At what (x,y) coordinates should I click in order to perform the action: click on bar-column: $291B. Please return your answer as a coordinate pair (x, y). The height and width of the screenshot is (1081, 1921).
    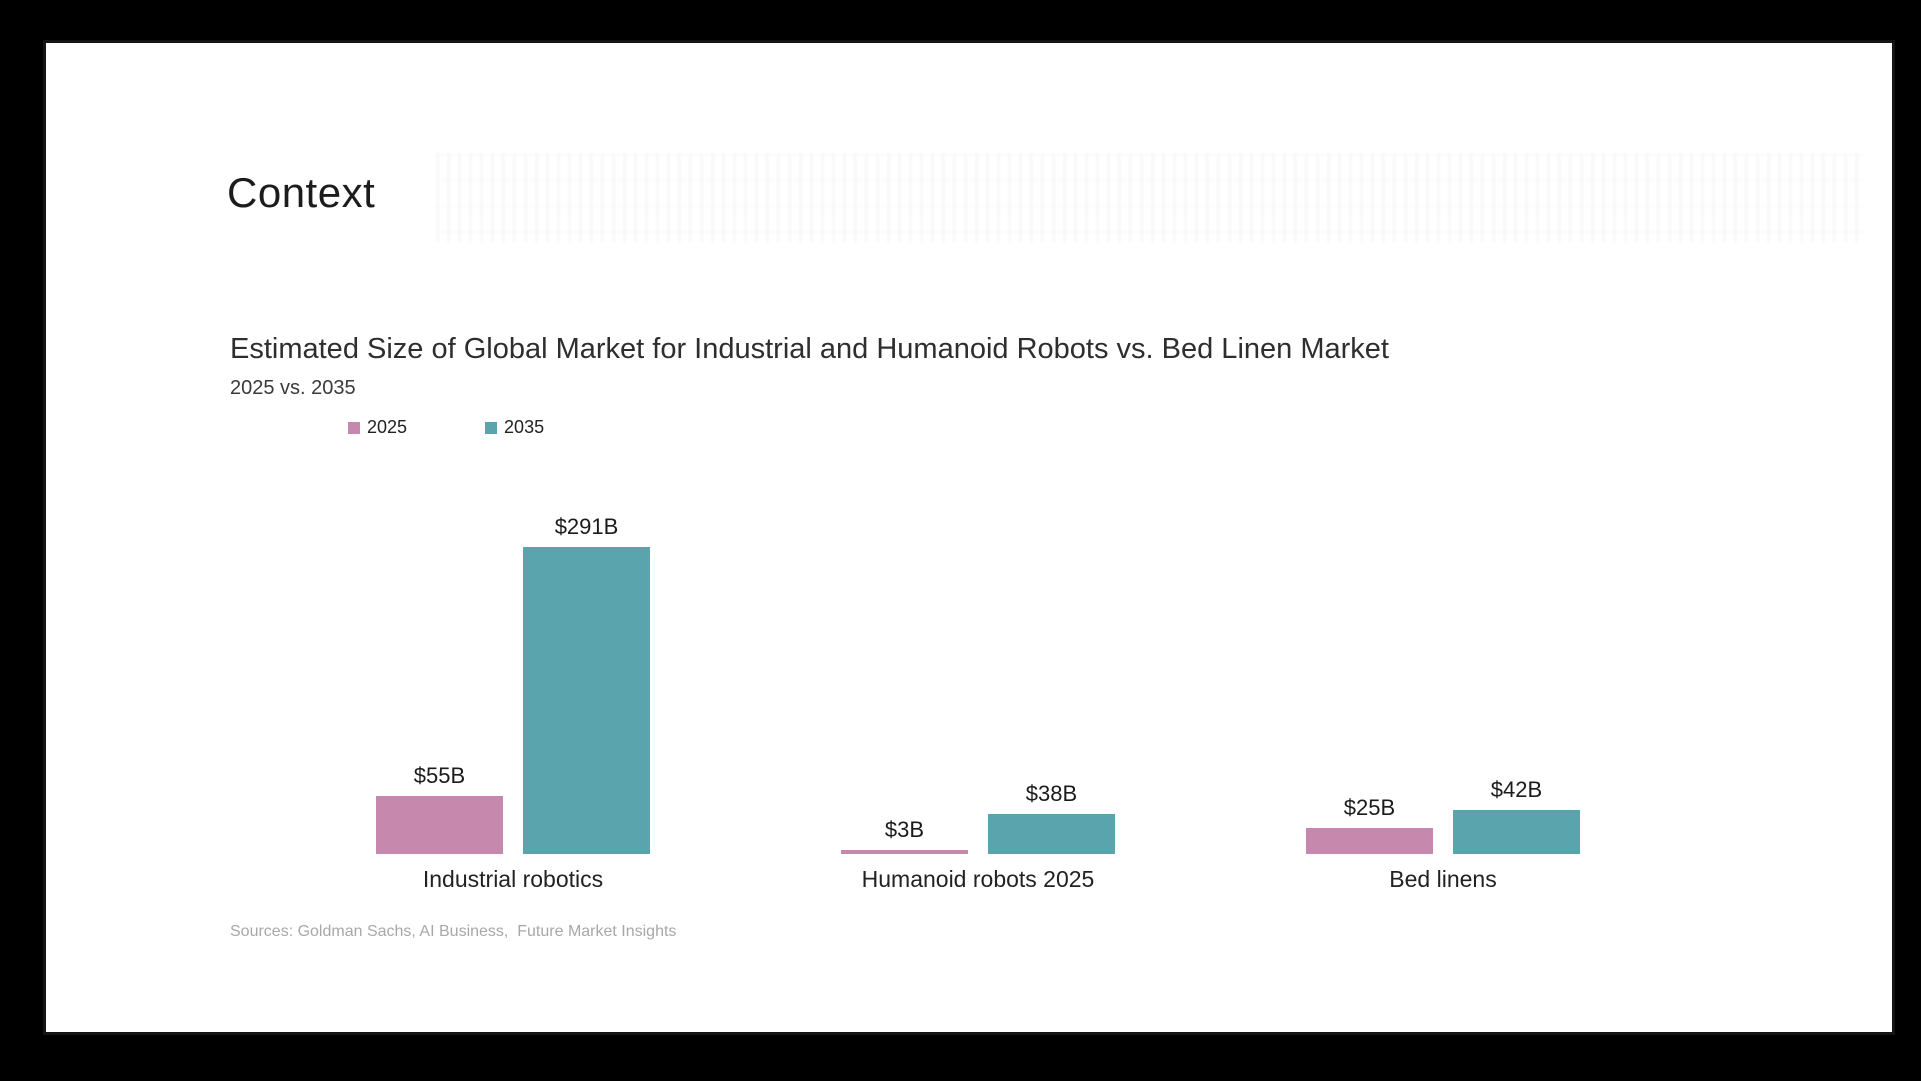
    Looking at the image, I should click on (586, 684).